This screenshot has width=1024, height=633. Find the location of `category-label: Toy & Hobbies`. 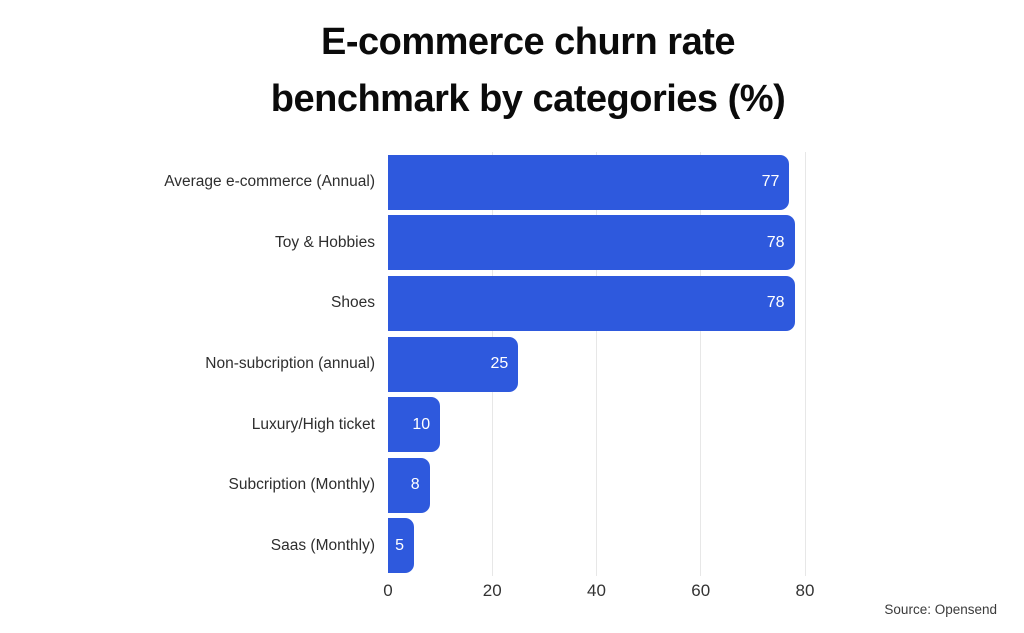

category-label: Toy & Hobbies is located at coordinates (325, 242).